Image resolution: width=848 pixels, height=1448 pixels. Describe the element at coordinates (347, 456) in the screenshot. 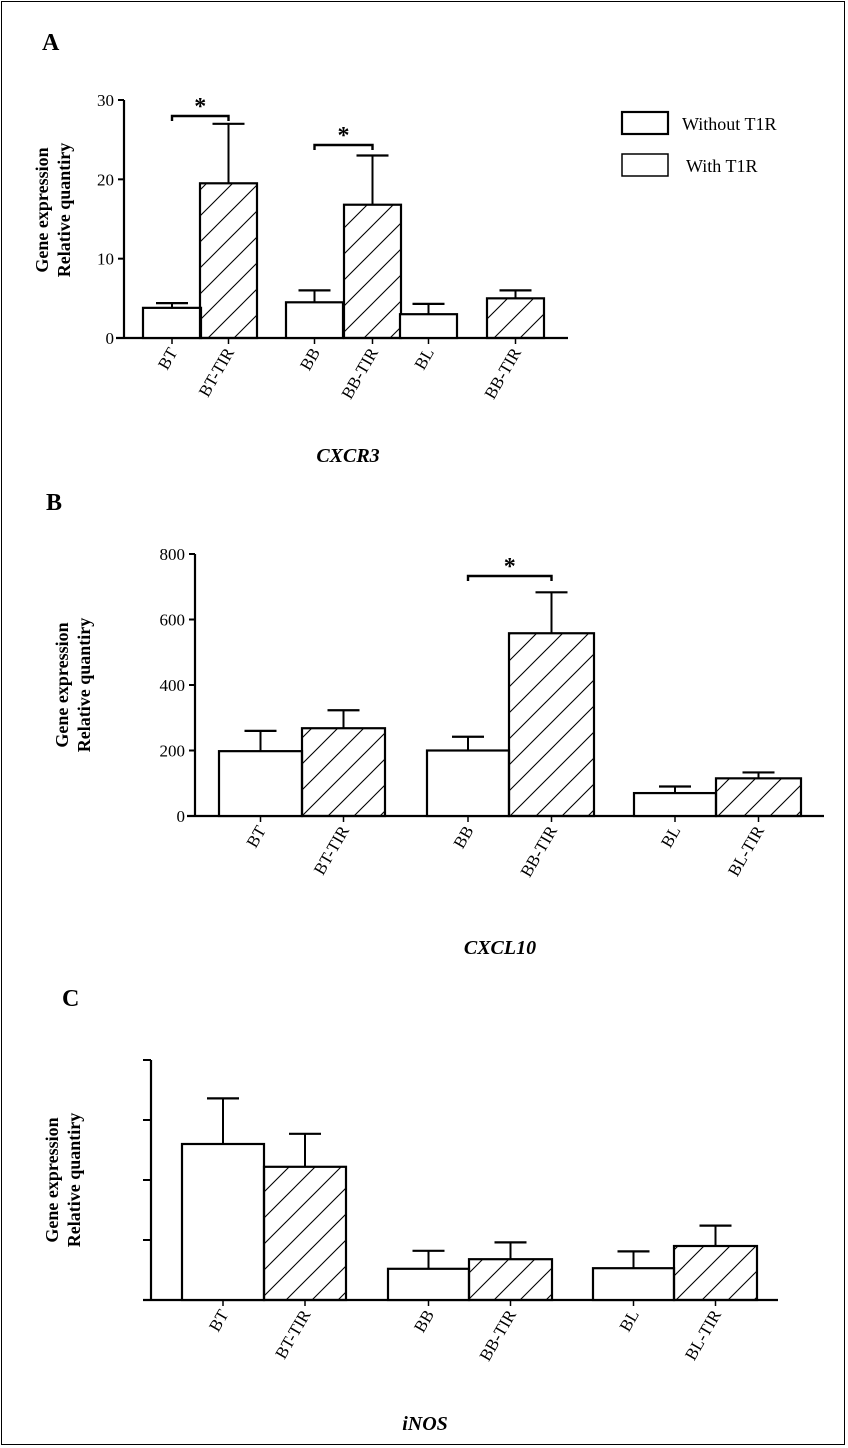

I see `gene-name: CXCR3` at that location.